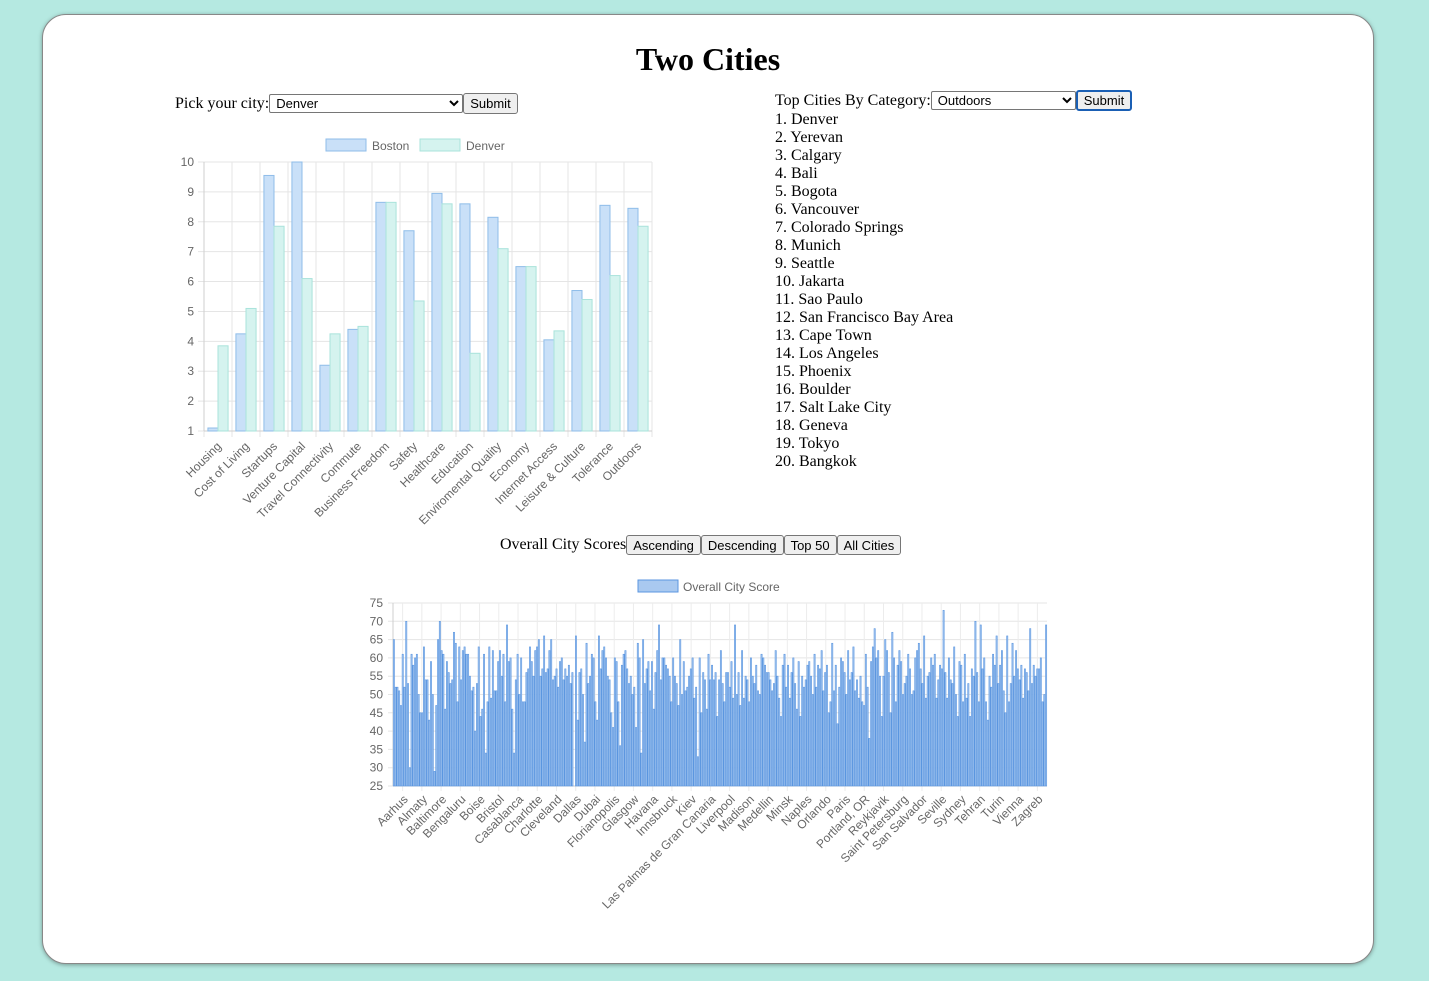 The width and height of the screenshot is (1429, 981). What do you see at coordinates (817, 209) in the screenshot?
I see `top-city-item: 6. Vancouver` at bounding box center [817, 209].